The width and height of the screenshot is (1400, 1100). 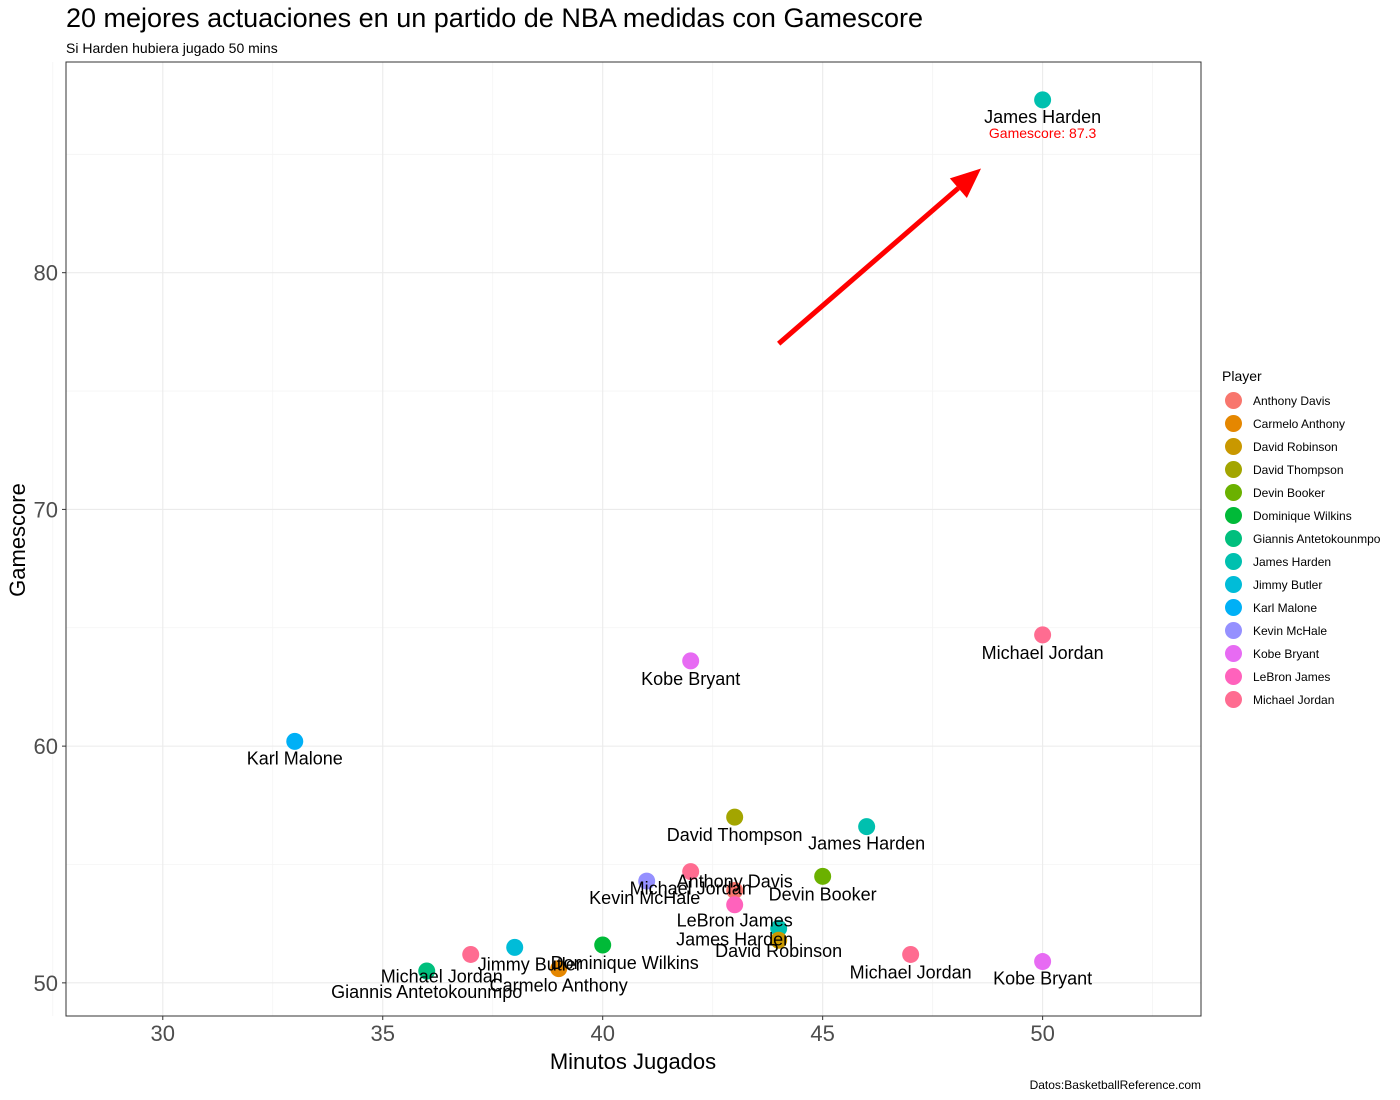 I want to click on legend-item: Jimmy Butler, so click(x=1301, y=584).